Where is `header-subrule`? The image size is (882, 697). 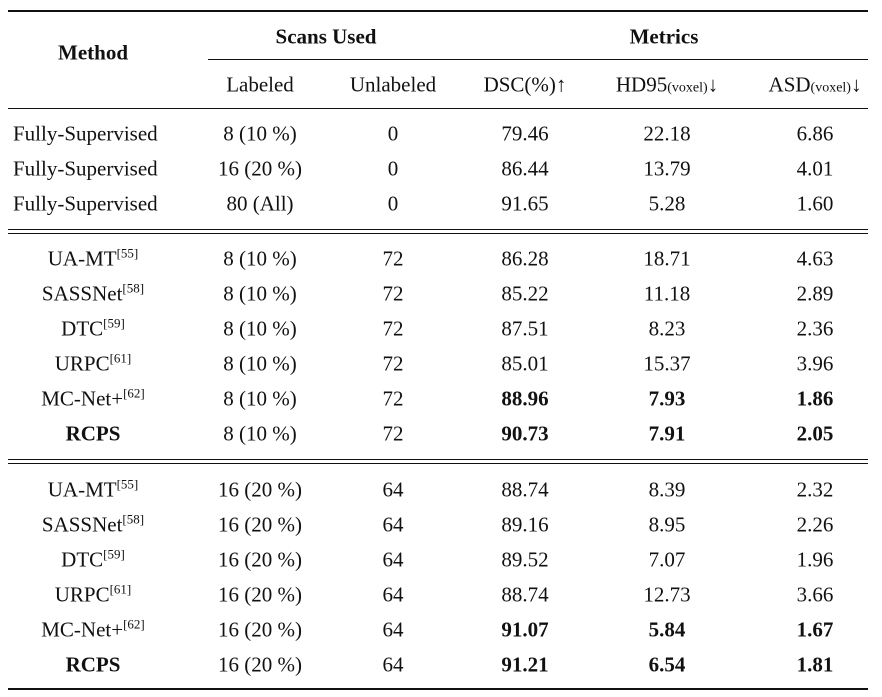
header-subrule is located at coordinates (538, 59).